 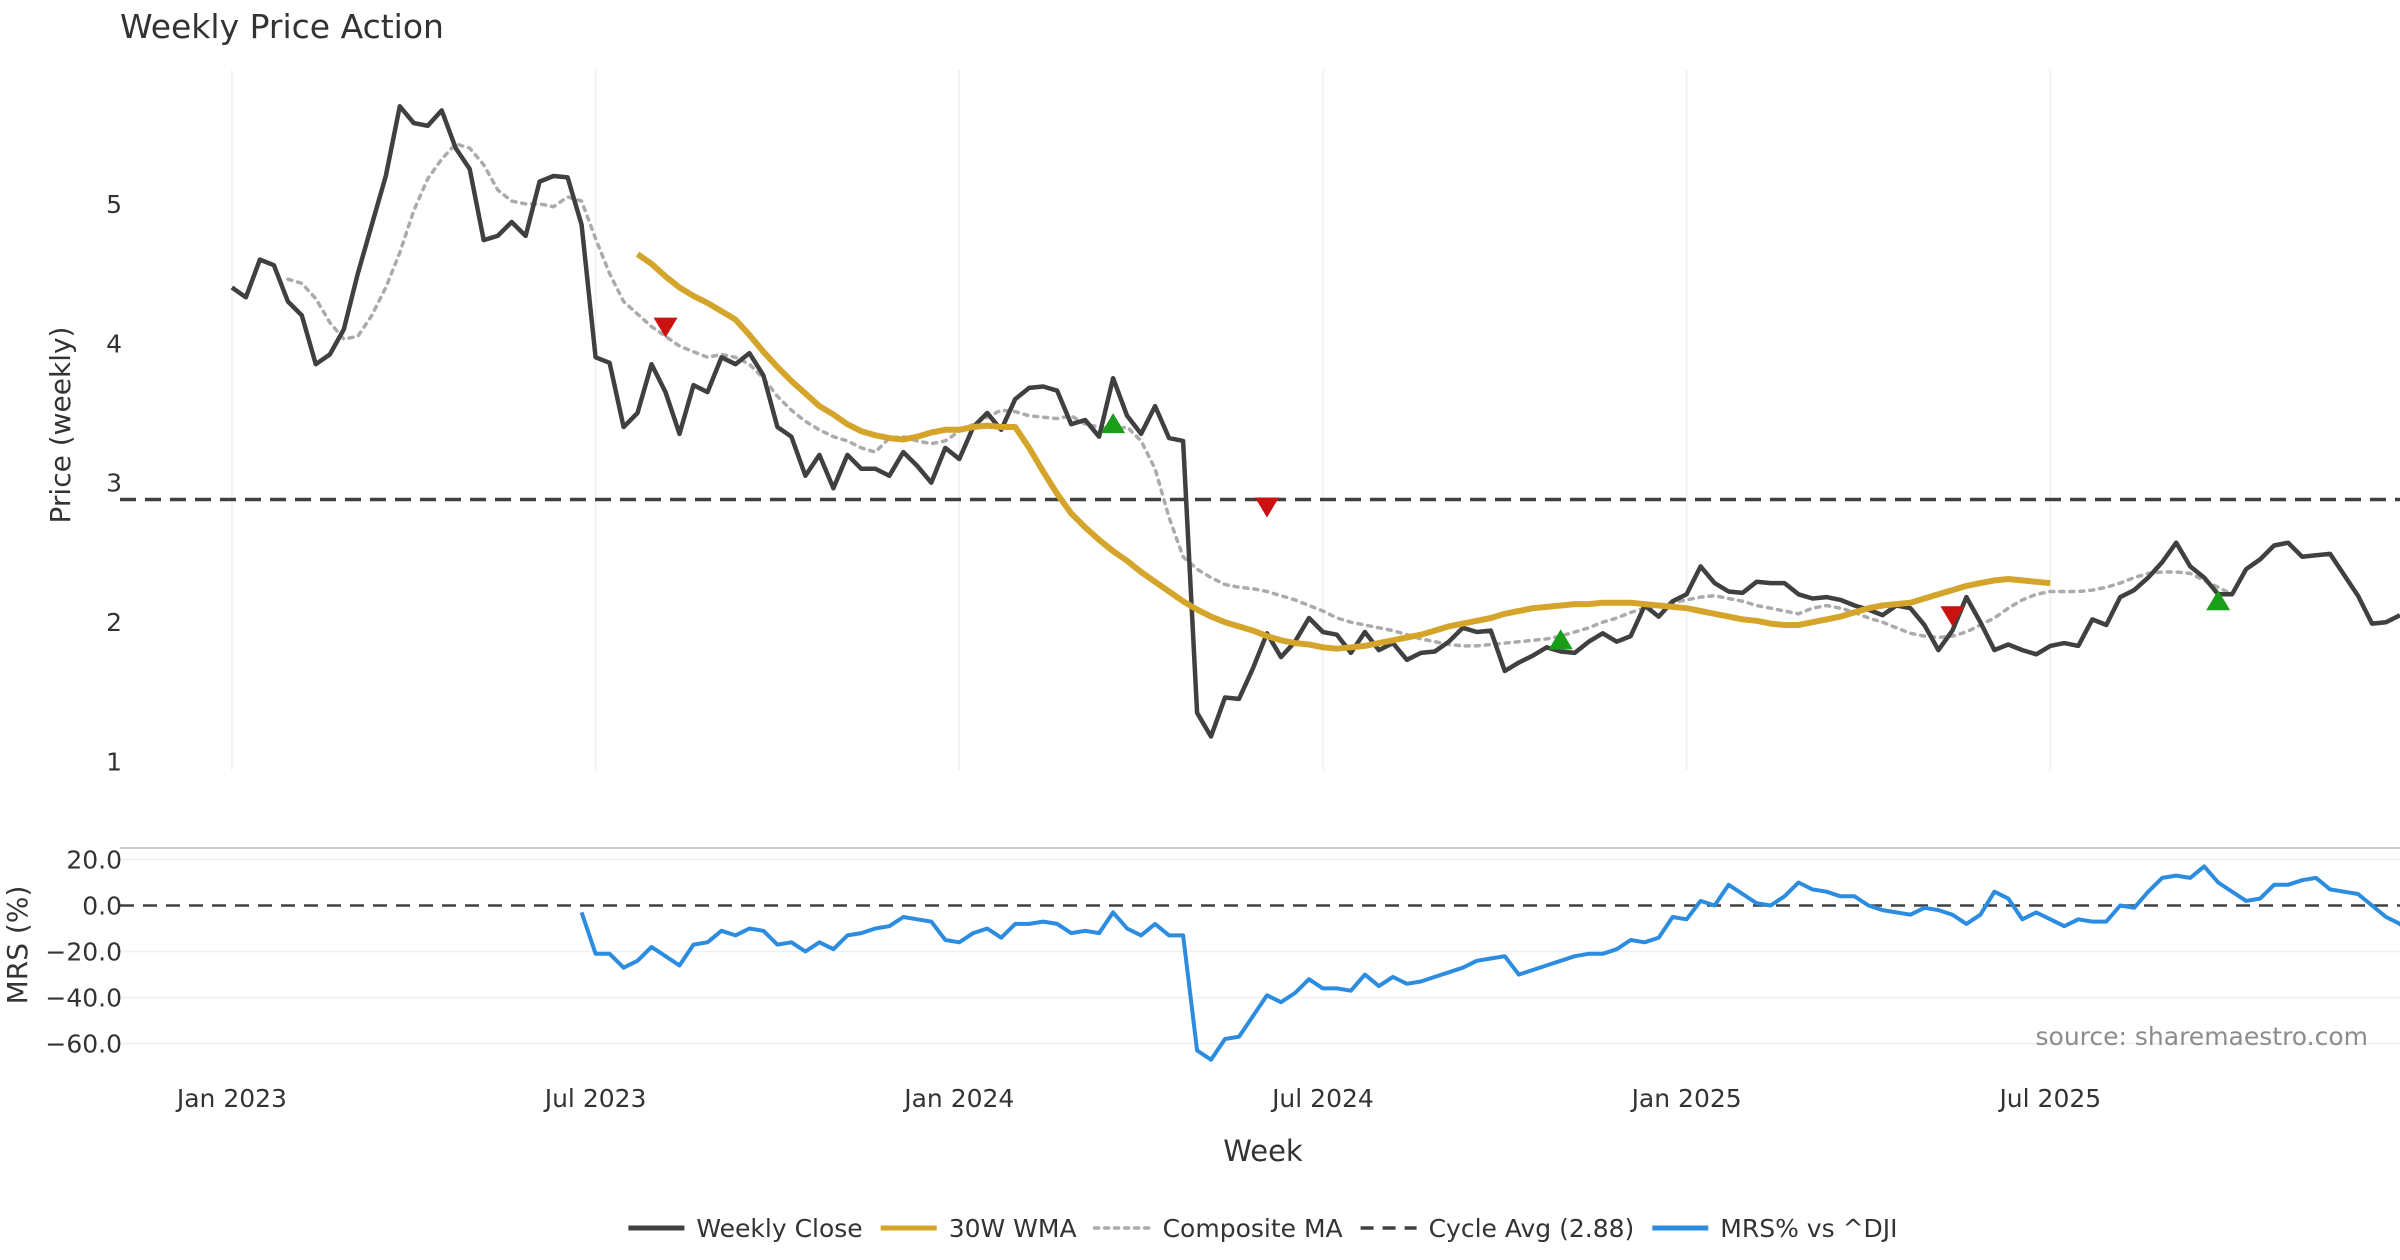 What do you see at coordinates (83, 998) in the screenshot?
I see `mrs-y-tick-label: −40.0` at bounding box center [83, 998].